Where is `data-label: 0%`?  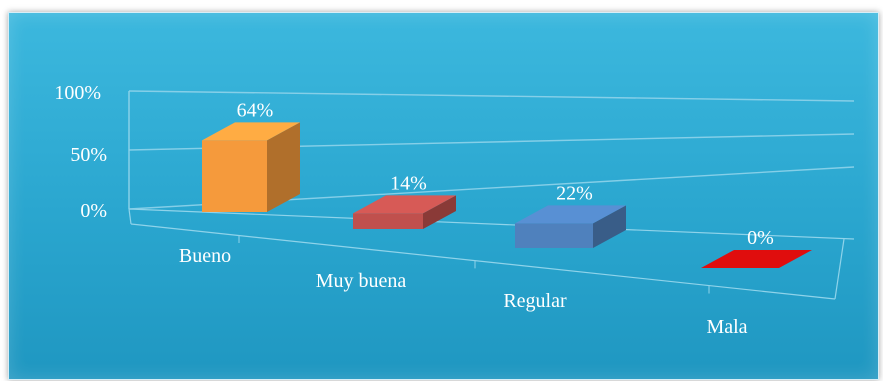
data-label: 0% is located at coordinates (760, 238).